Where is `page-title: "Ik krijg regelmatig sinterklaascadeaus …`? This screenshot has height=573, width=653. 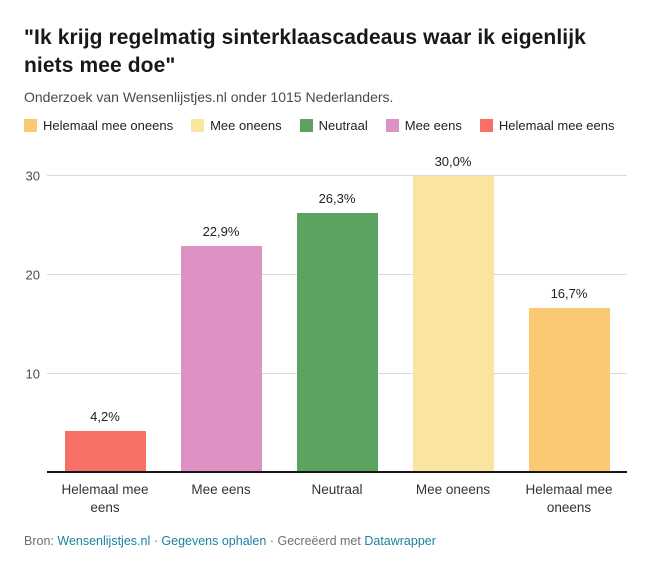 page-title: "Ik krijg regelmatig sinterklaascadeaus … is located at coordinates (305, 51).